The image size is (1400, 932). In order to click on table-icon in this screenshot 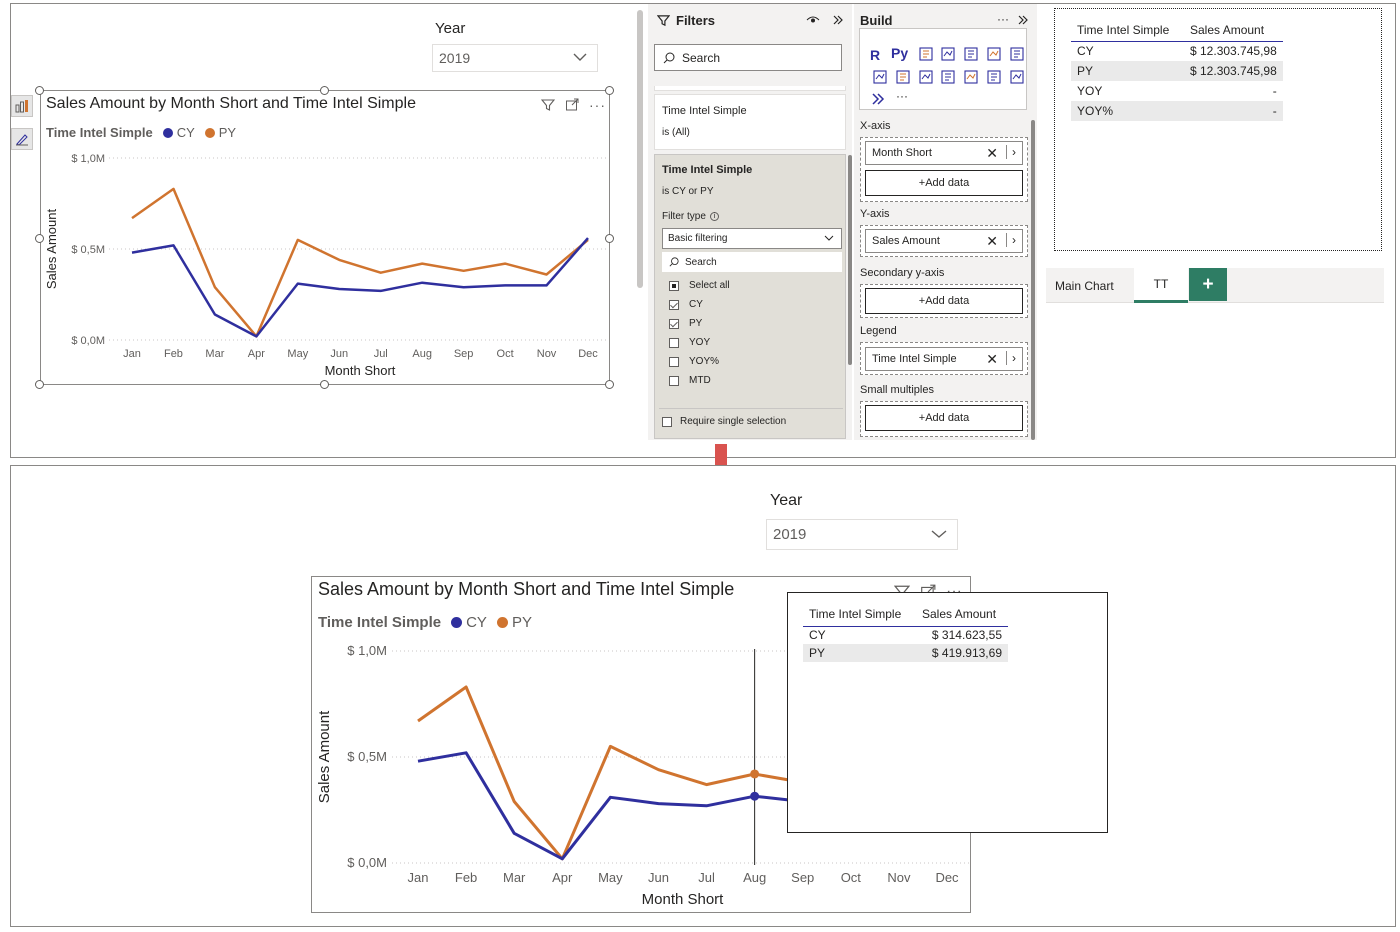, I will do `click(926, 77)`.